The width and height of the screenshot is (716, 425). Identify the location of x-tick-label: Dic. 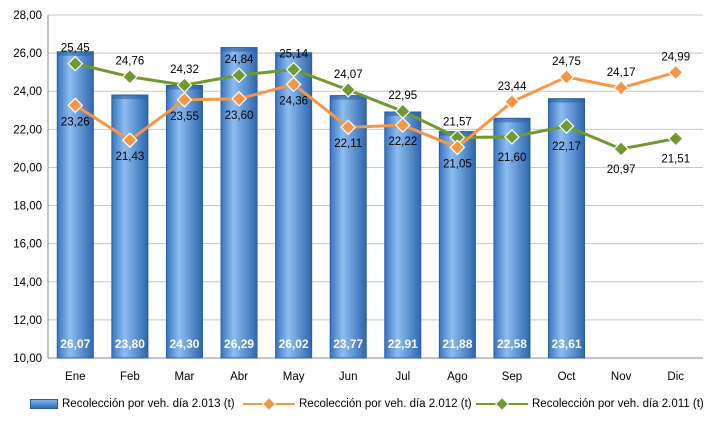
(675, 377).